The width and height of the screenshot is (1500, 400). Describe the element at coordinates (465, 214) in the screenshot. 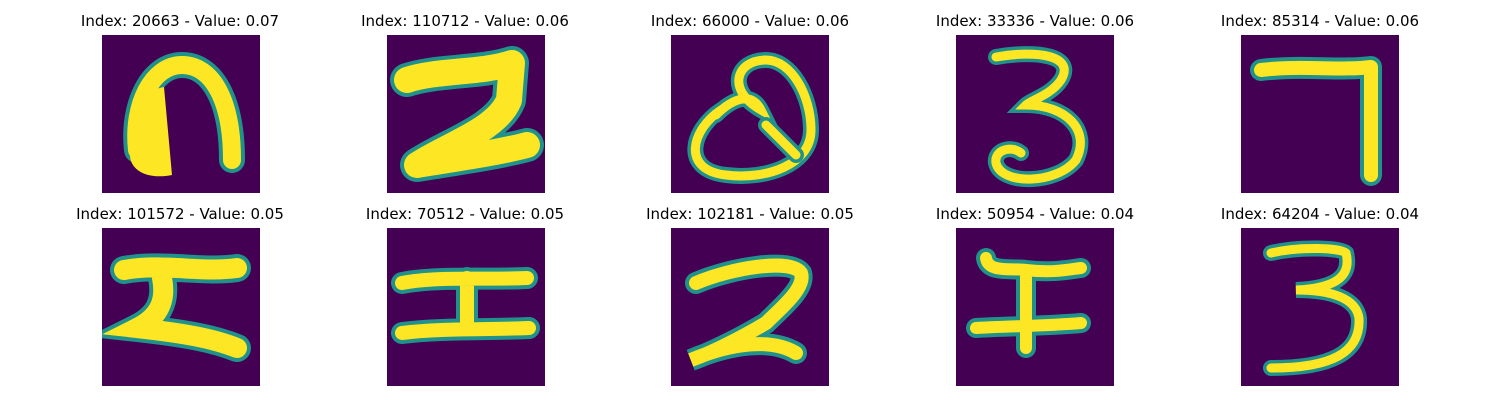

I see `panel-title: Index: 70512 - Value: 0.05` at that location.